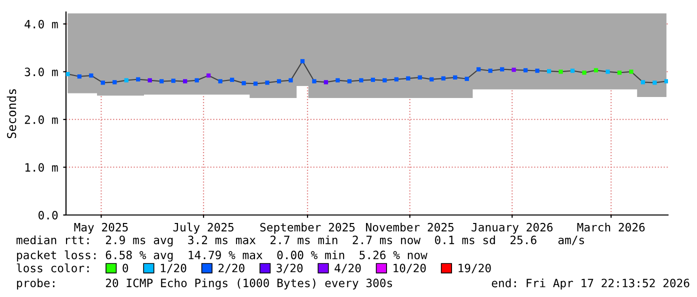 This screenshot has width=697, height=297. What do you see at coordinates (231, 269) in the screenshot?
I see `legend-label: 2/20` at bounding box center [231, 269].